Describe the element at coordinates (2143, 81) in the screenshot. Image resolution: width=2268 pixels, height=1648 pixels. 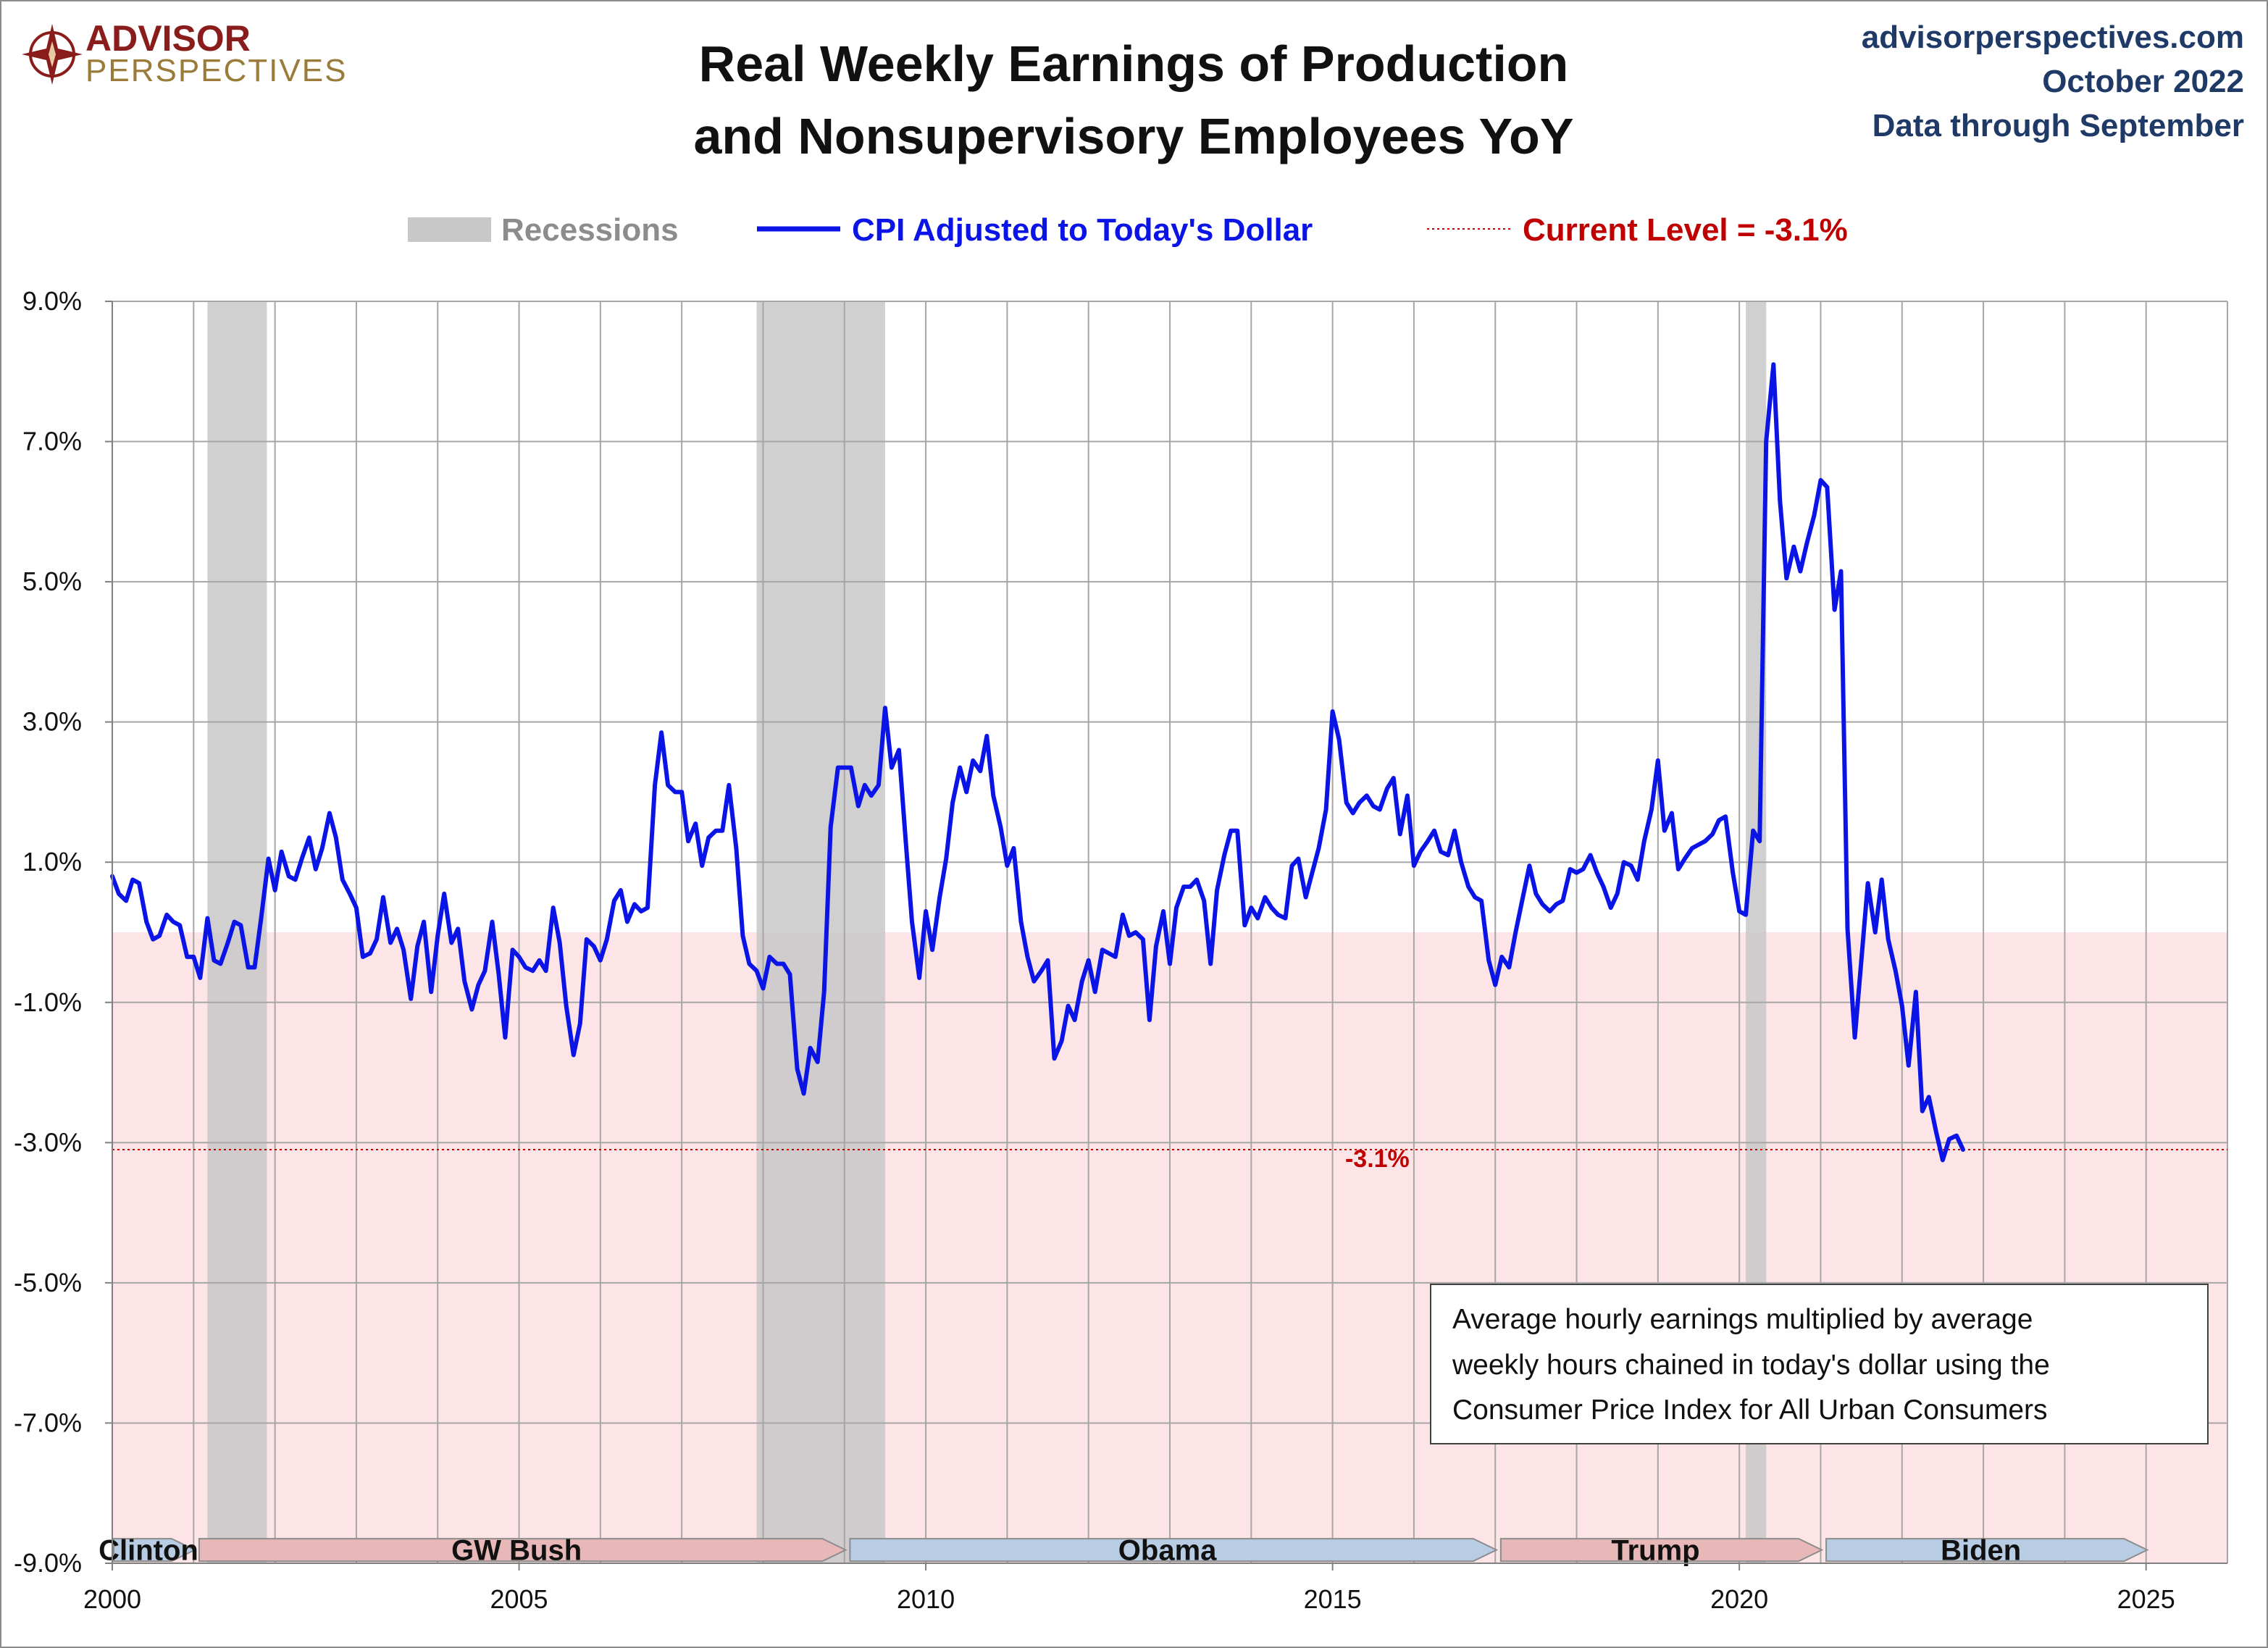
I see `publish-date: October 2022` at that location.